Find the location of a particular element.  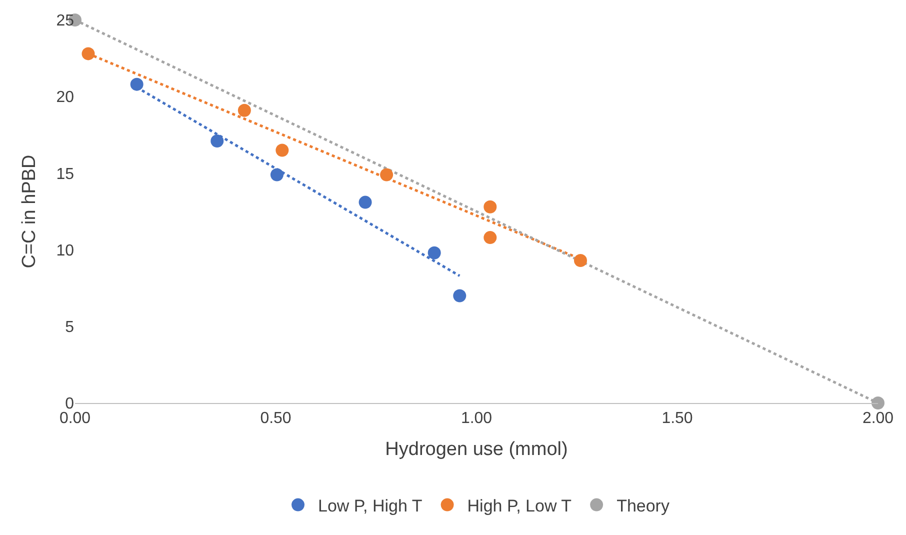

y-tick-label: 15 is located at coordinates (65, 174).